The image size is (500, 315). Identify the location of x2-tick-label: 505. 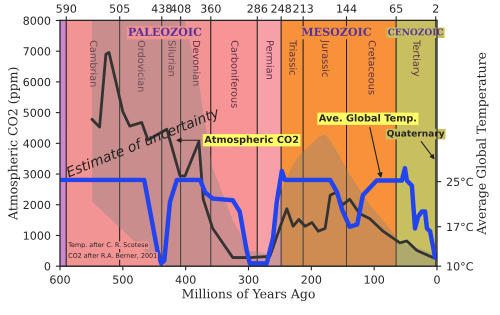
(120, 8).